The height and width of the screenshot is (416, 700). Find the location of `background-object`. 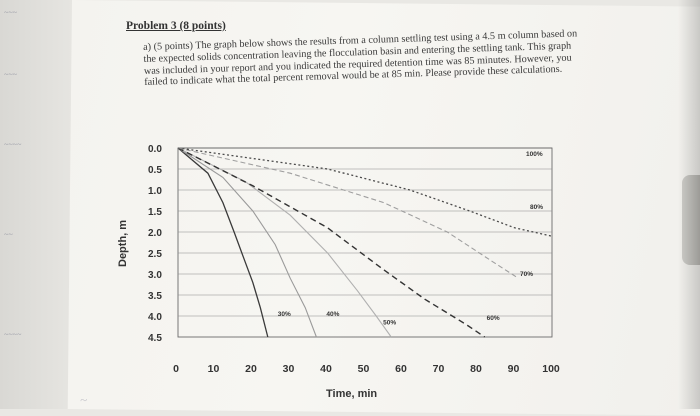

background-object is located at coordinates (691, 220).